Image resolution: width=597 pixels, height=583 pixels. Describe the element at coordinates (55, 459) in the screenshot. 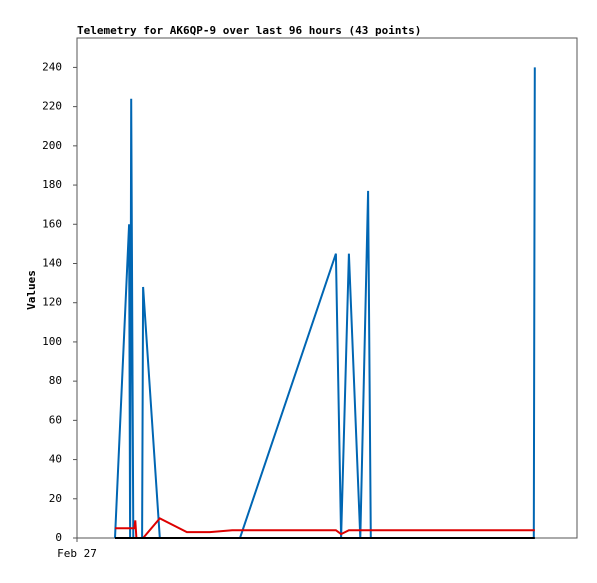

I see `y-tick-label: 40` at that location.